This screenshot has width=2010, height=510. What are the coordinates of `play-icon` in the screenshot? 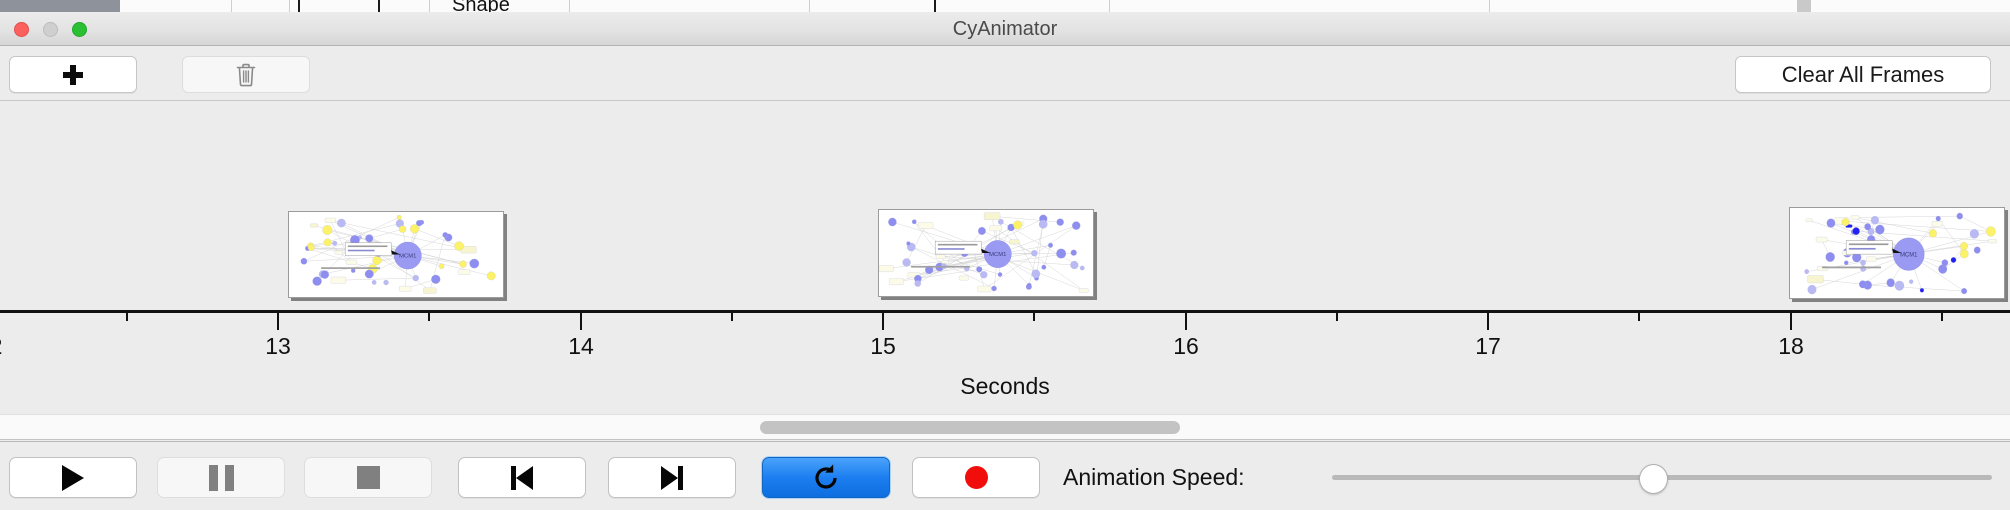 It's located at (73, 477).